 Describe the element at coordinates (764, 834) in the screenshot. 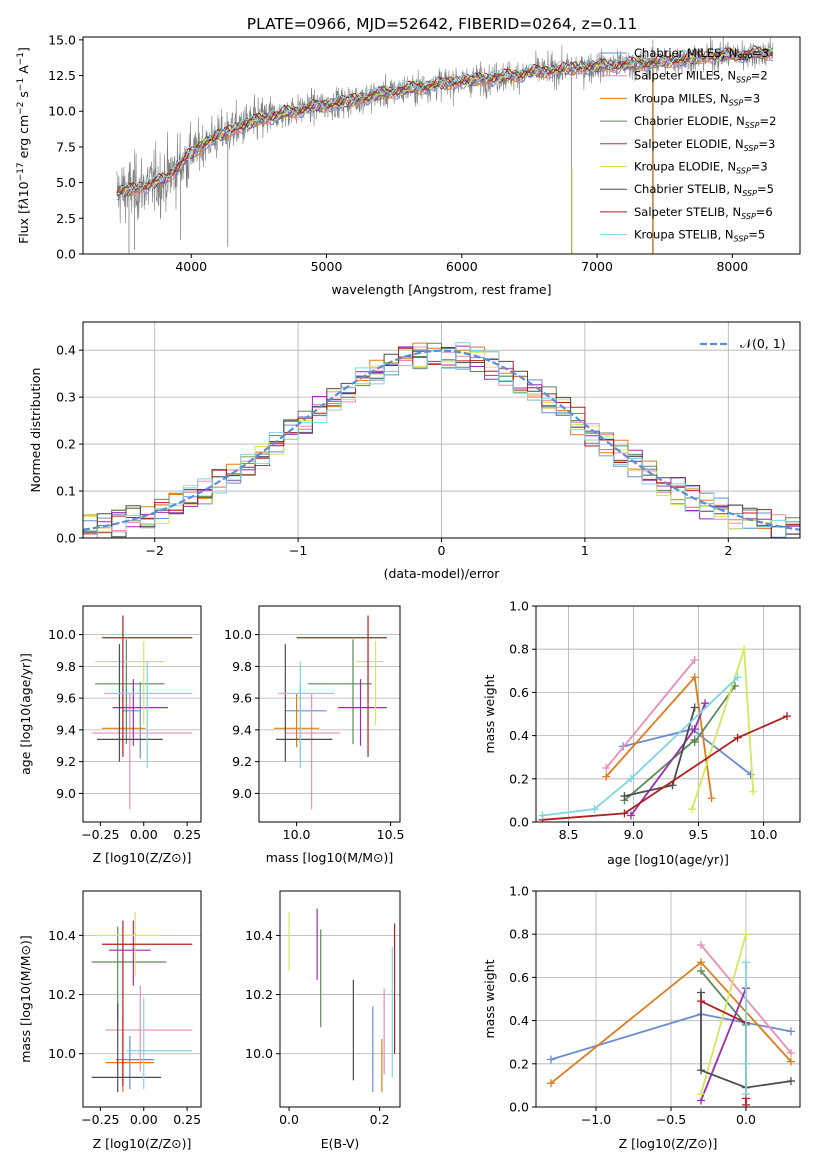

I see `weight-age-axes-xtick-label: 10.0` at that location.